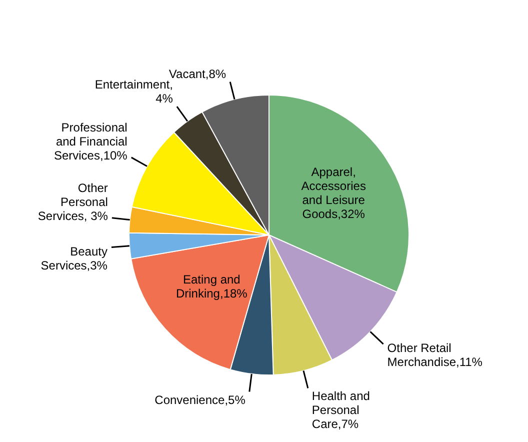 This screenshot has width=528, height=442. I want to click on slice-label: Other Retail Merchandise,11%, so click(435, 355).